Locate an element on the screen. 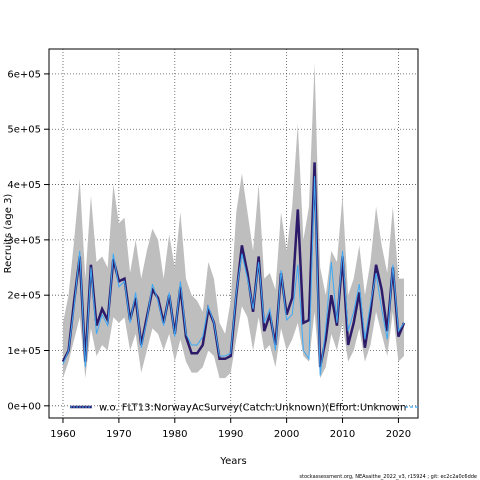 This screenshot has height=480, width=480. x-tick-label: 1990 is located at coordinates (230, 434).